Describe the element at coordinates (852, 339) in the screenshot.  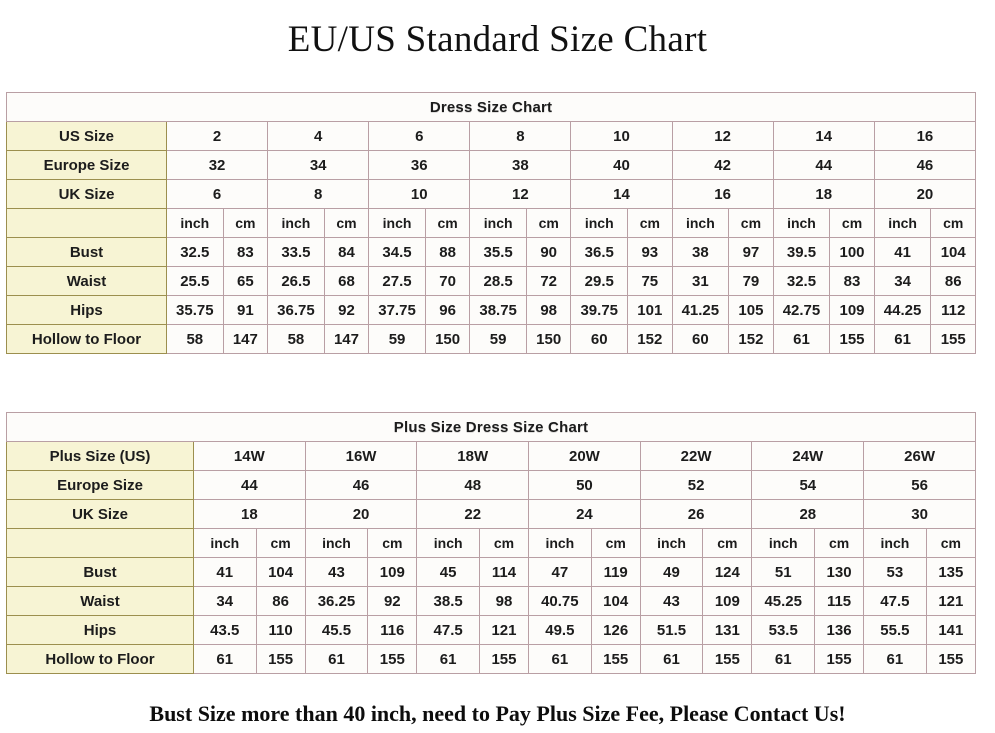
I see `dress-hollow-cm-cell: 155` at that location.